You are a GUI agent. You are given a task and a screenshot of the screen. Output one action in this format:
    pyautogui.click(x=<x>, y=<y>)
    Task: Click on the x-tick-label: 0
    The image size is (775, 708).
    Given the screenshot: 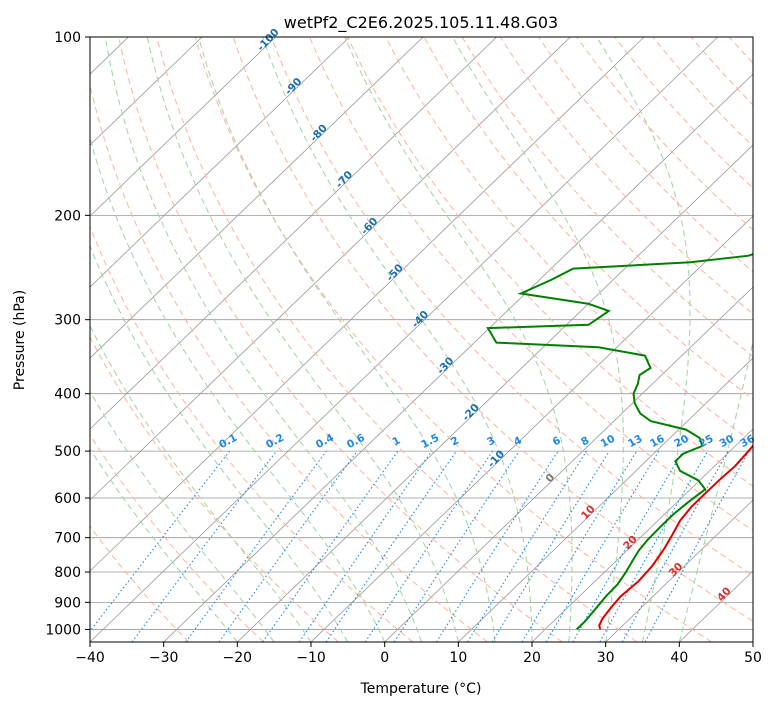 What is the action you would take?
    pyautogui.click(x=384, y=658)
    